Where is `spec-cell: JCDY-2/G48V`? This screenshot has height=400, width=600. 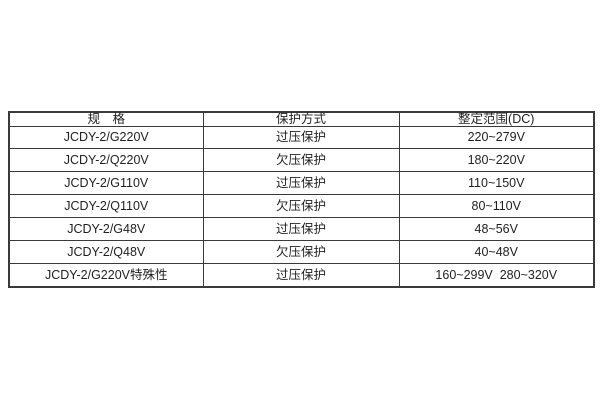
spec-cell: JCDY-2/G48V is located at coordinates (106, 229).